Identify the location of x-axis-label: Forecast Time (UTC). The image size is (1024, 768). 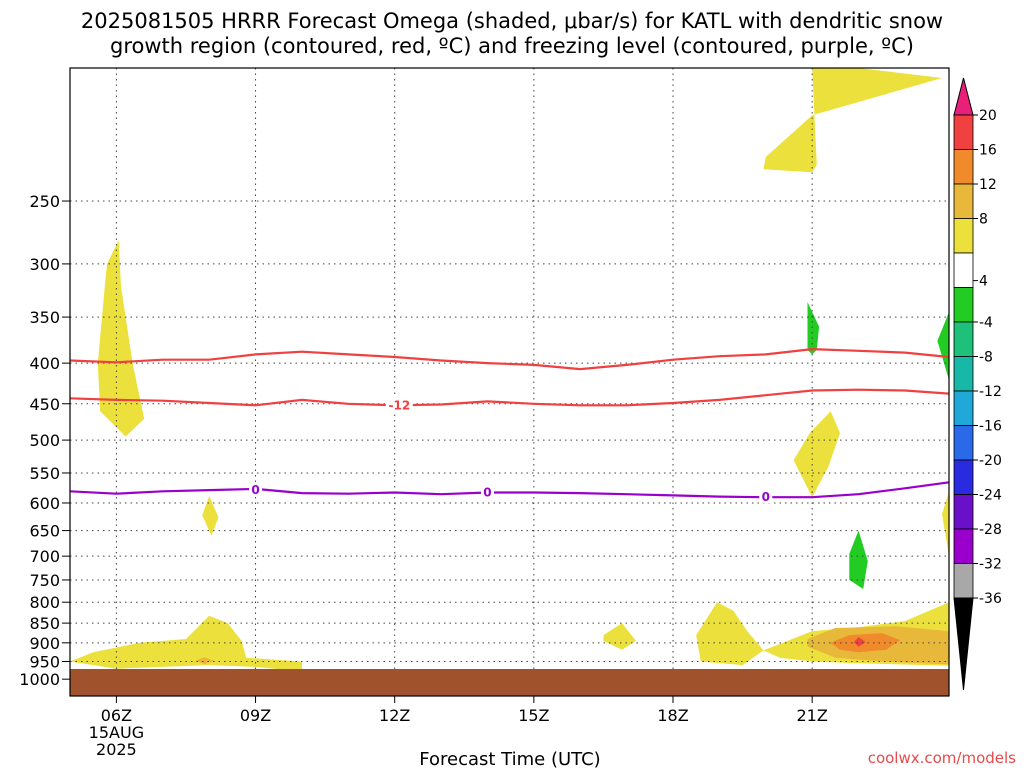
(509, 758).